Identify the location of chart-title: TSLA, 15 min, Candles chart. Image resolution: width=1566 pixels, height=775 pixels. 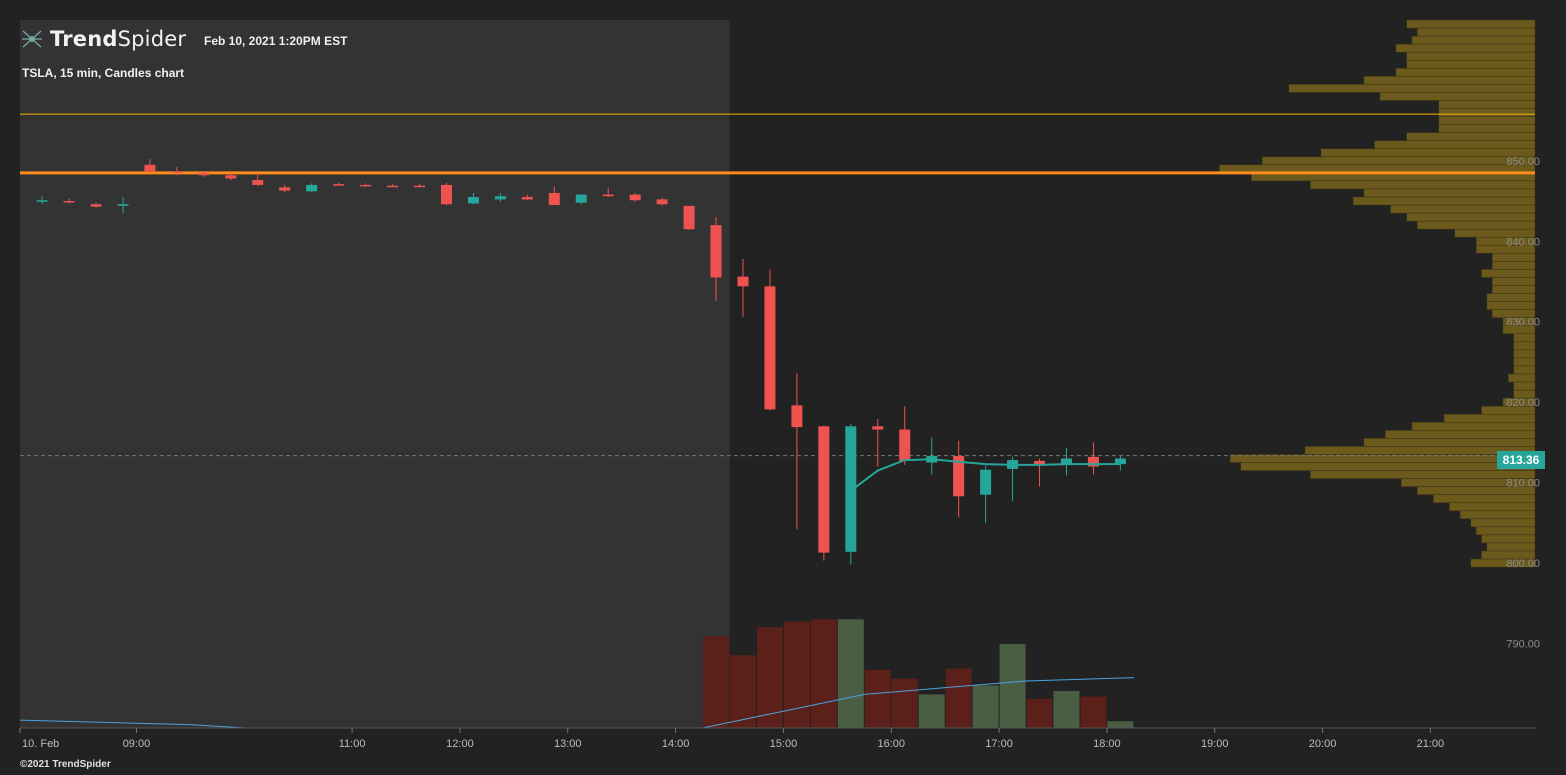
(103, 73).